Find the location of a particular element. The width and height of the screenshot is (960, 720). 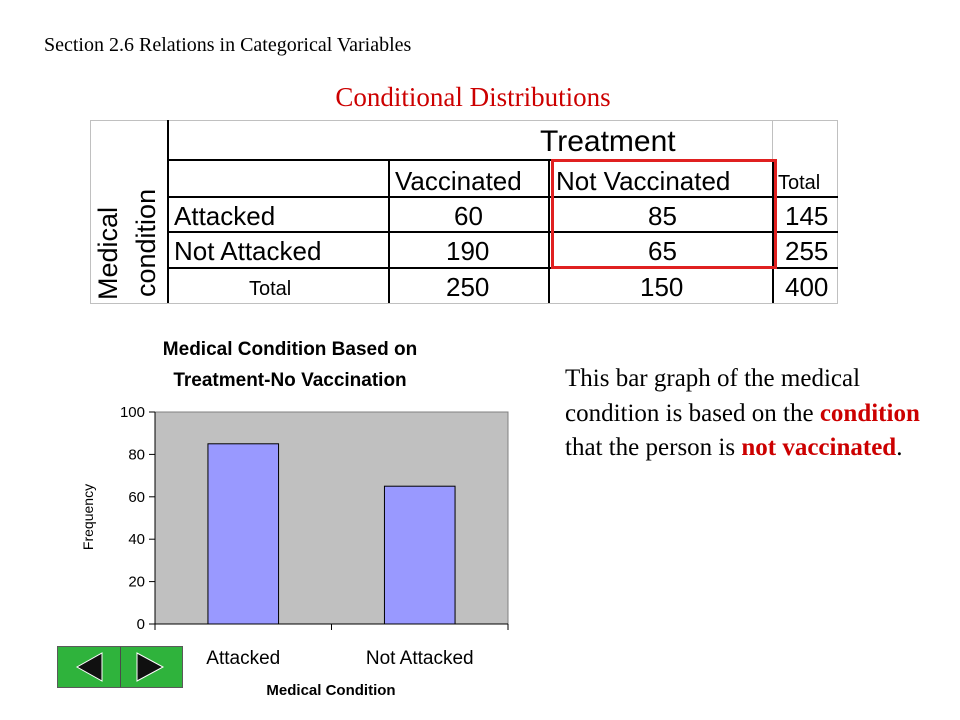

cell-total-vaccinated: 250 is located at coordinates (468, 287).